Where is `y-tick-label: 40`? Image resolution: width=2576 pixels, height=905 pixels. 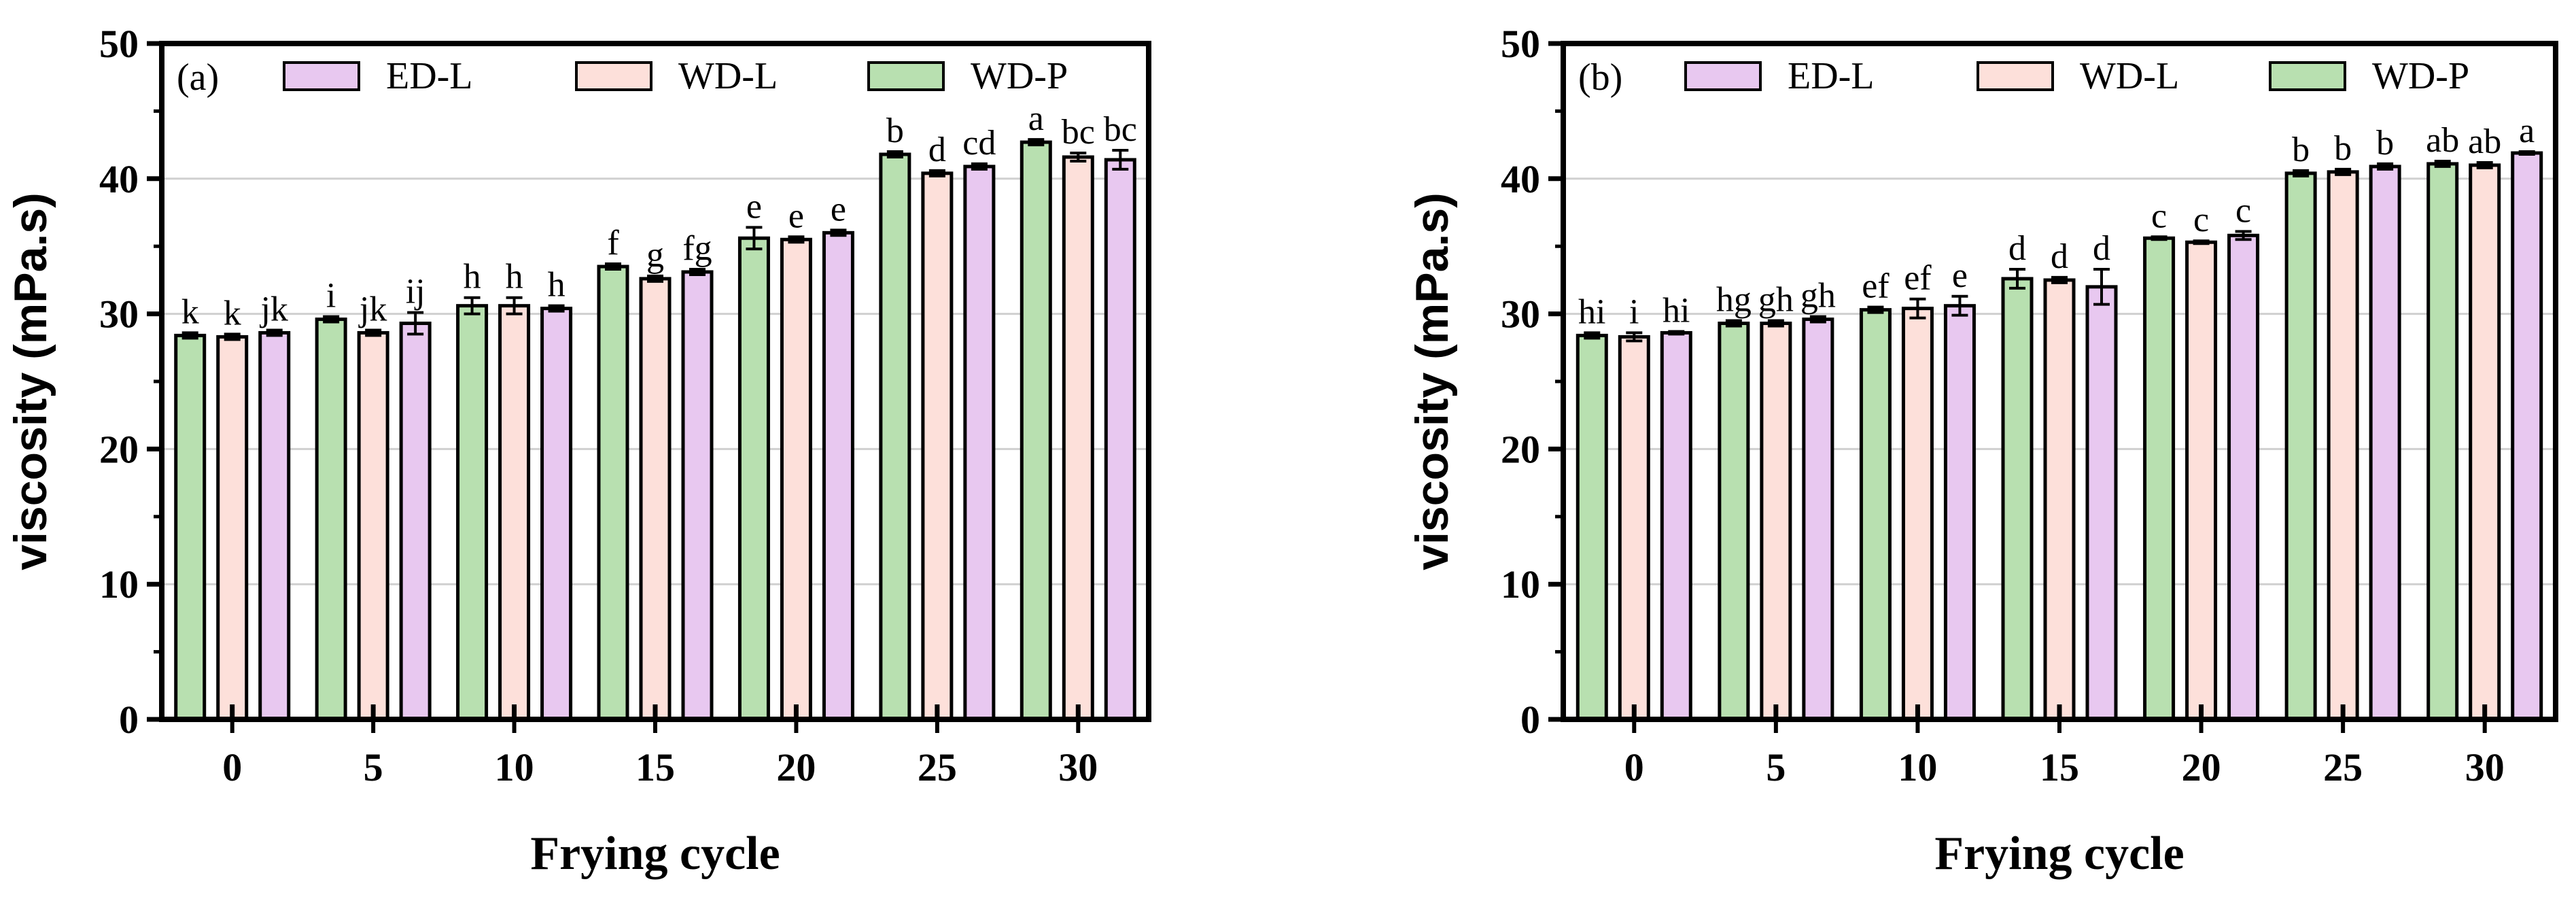 y-tick-label: 40 is located at coordinates (119, 179).